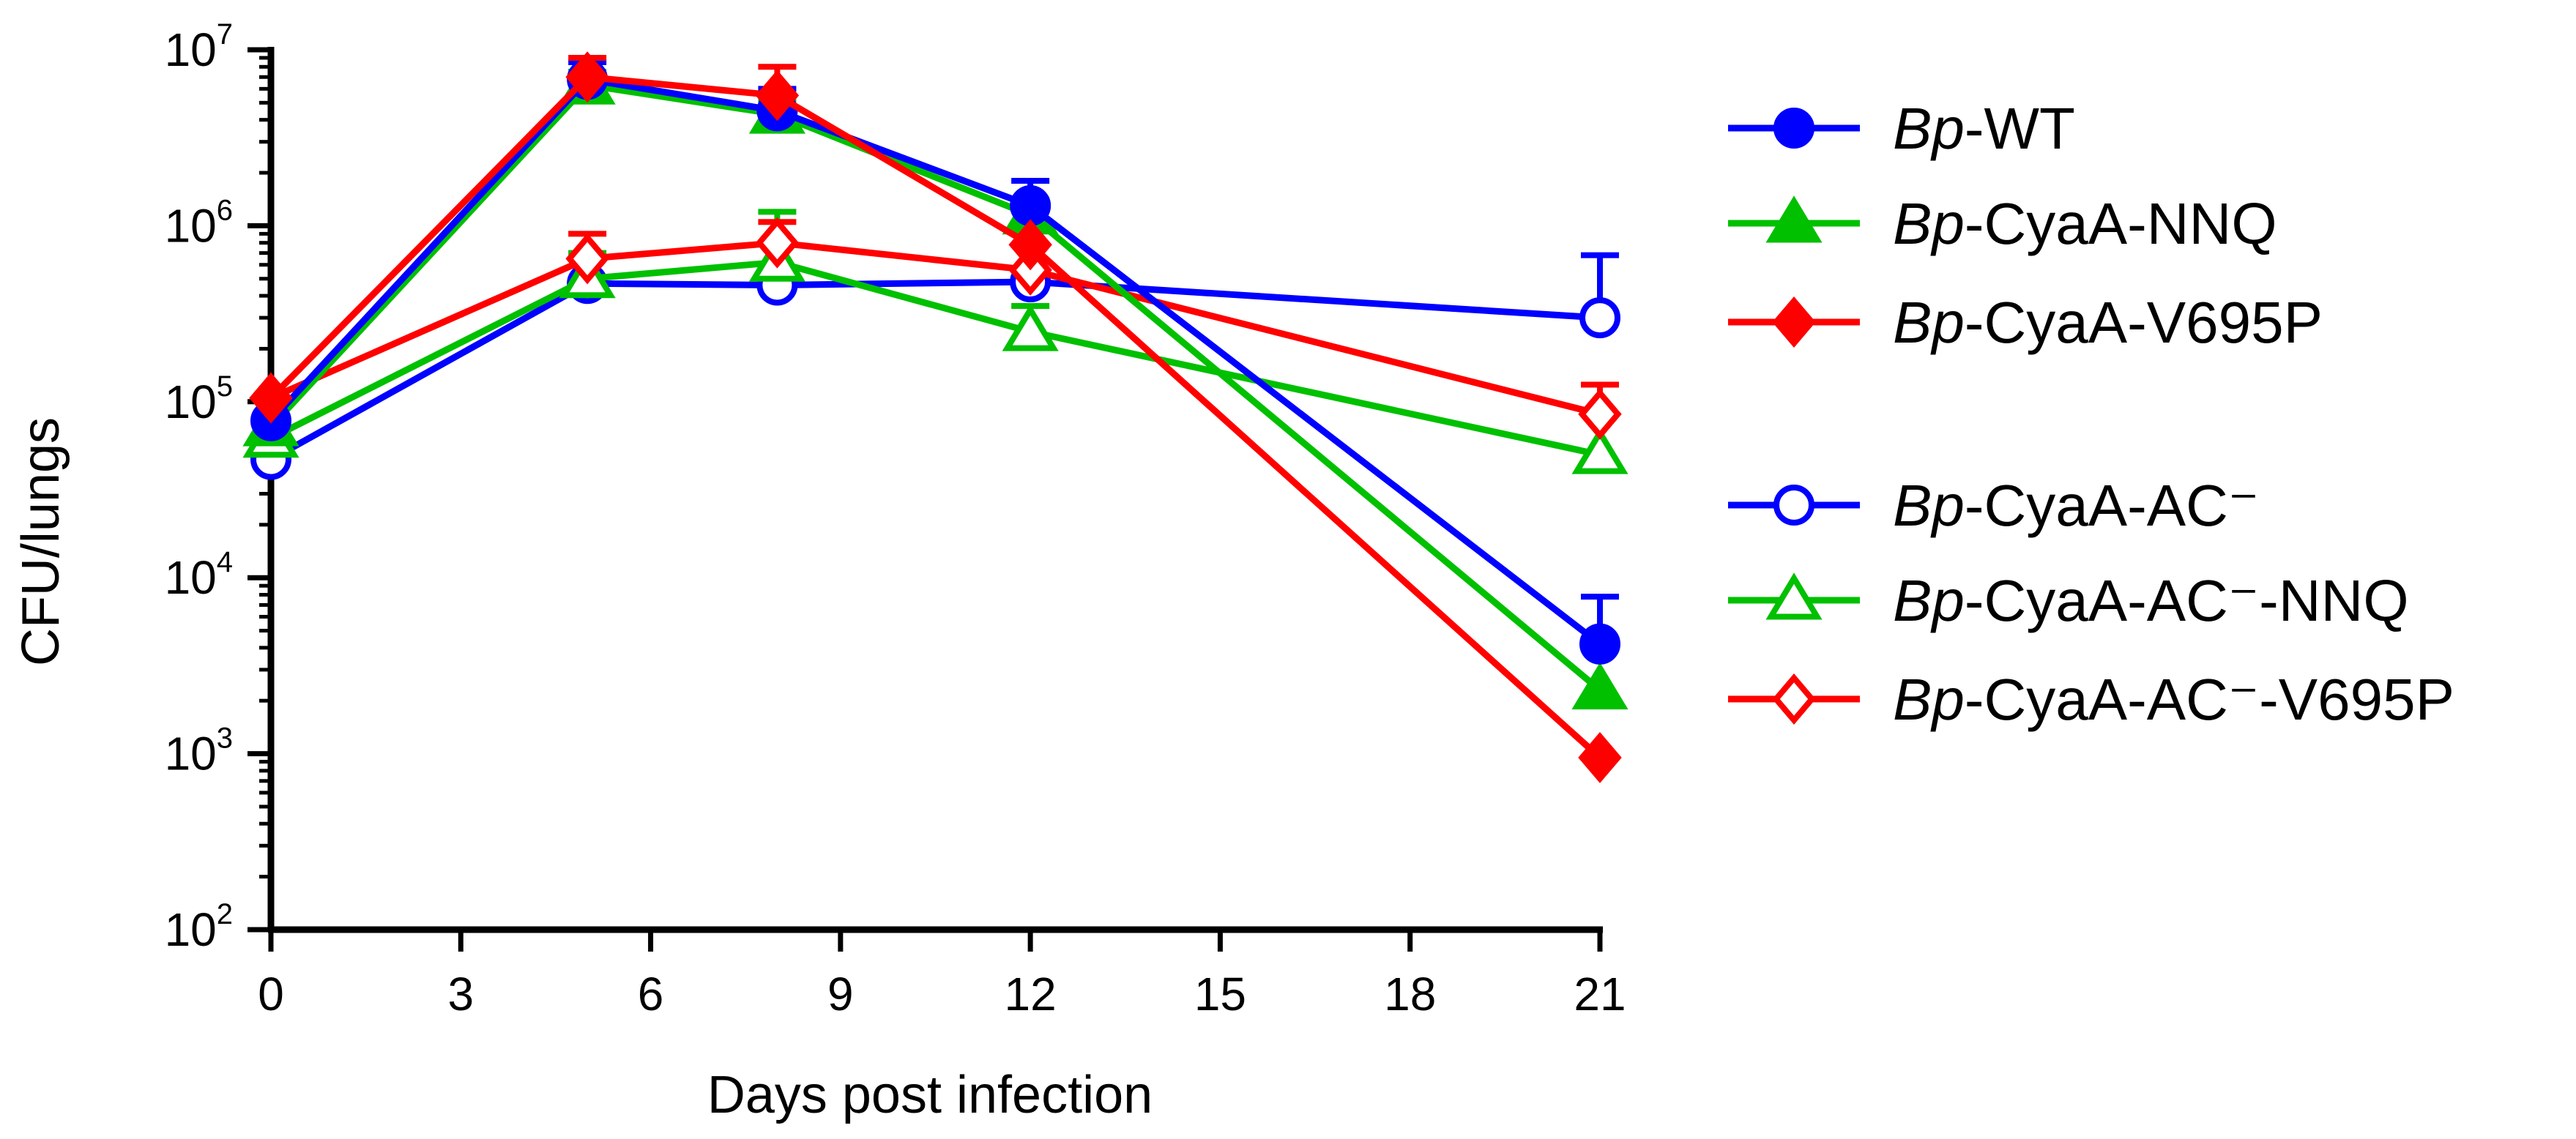 The width and height of the screenshot is (2576, 1139). I want to click on legend-item: Bp-CyaA-V695P, so click(2025, 323).